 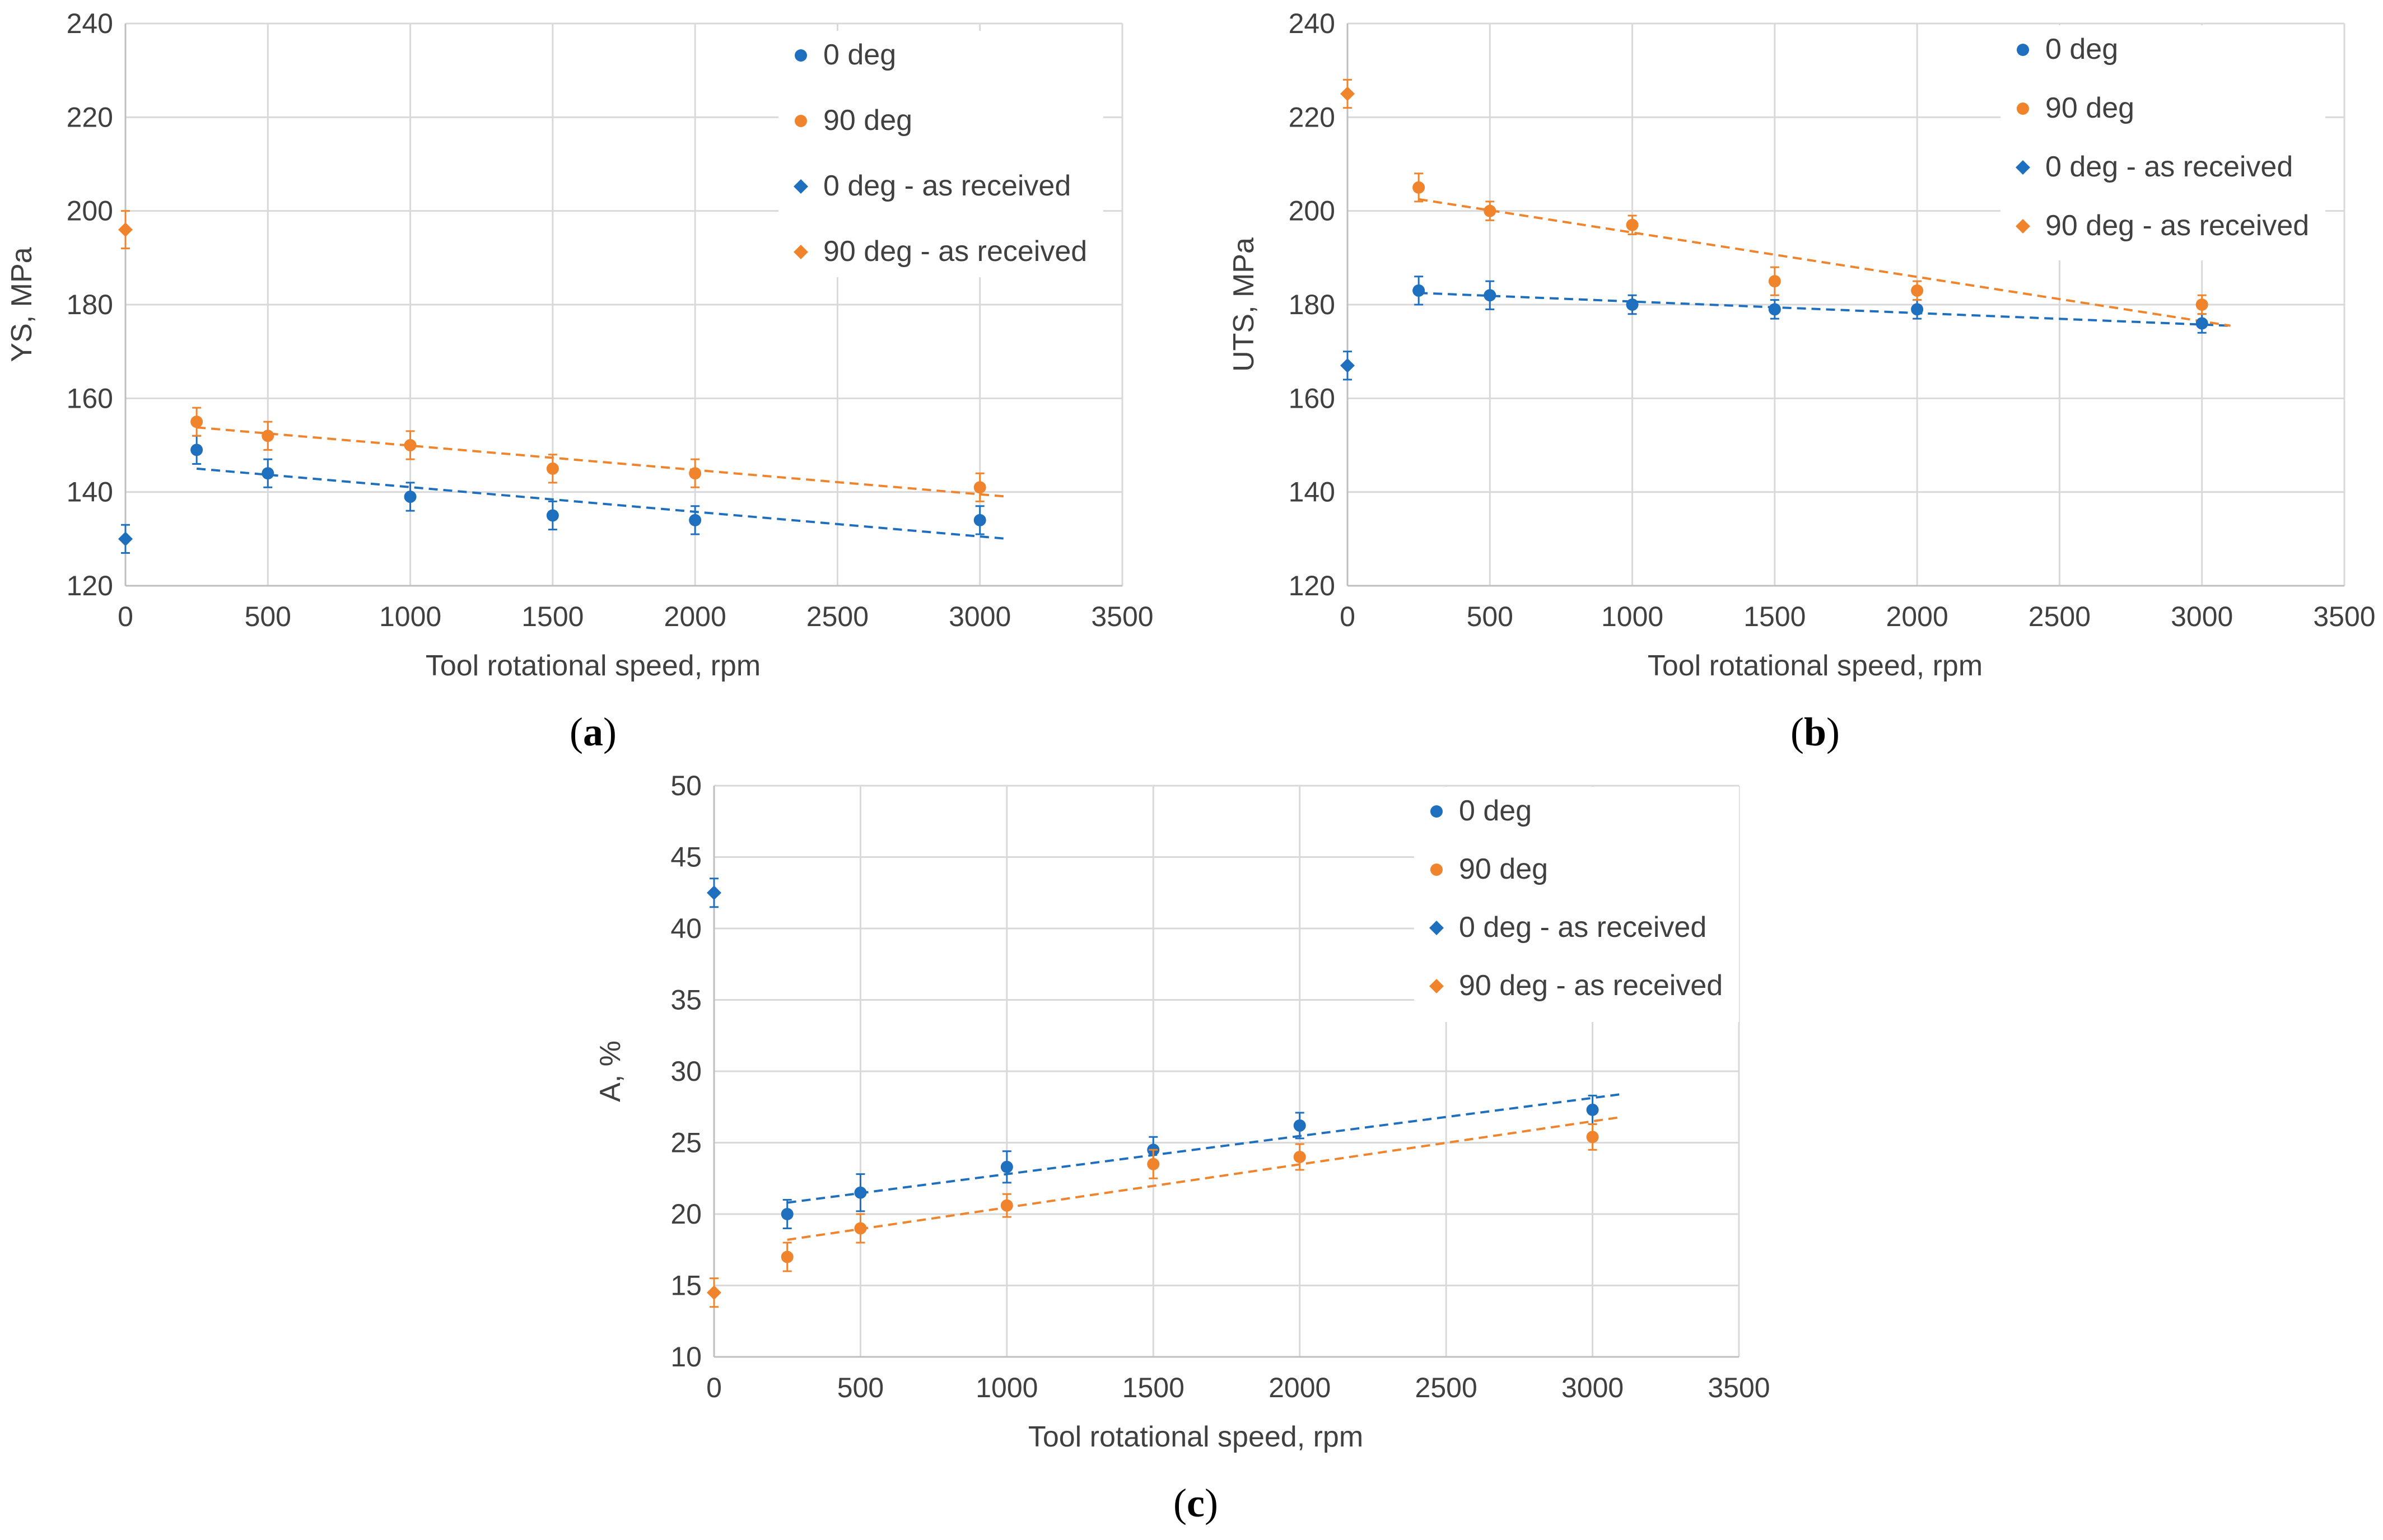 What do you see at coordinates (1312, 586) in the screenshot?
I see `y-tick-label: 120` at bounding box center [1312, 586].